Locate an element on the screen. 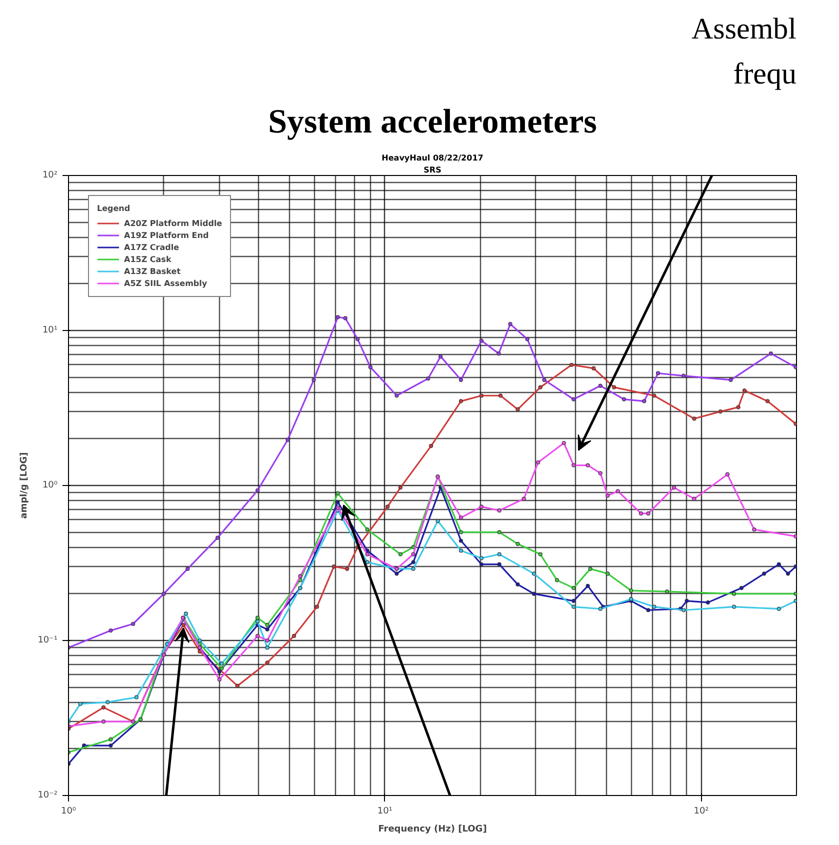 Image resolution: width=839 pixels, height=845 pixels. x-tick-label: 10¹ is located at coordinates (385, 811).